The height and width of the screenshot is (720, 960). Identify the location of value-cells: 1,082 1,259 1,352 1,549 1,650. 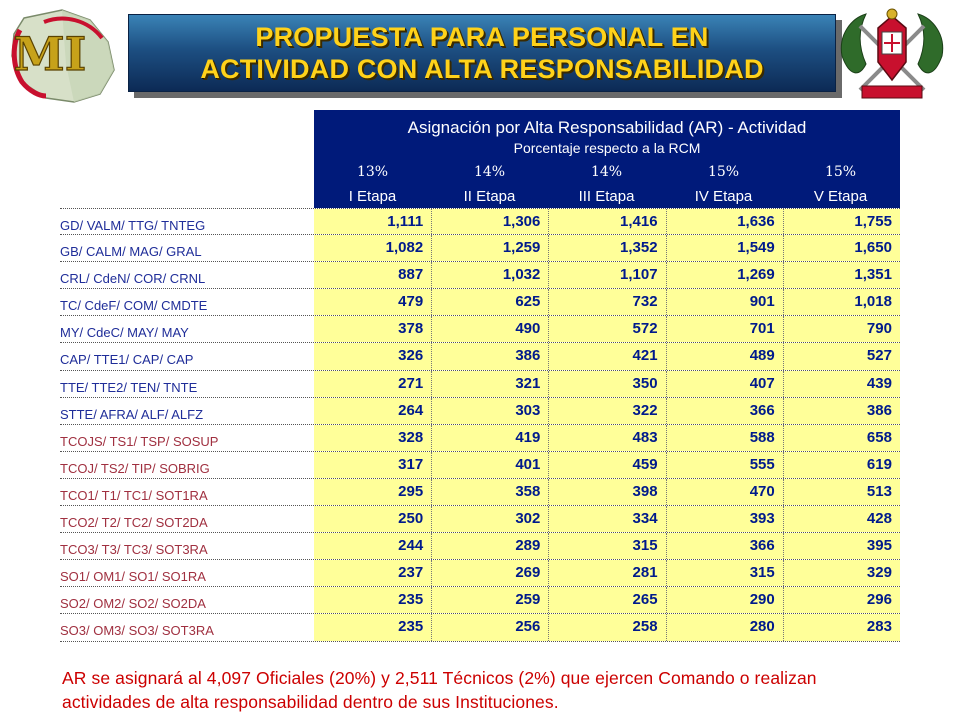
(607, 248).